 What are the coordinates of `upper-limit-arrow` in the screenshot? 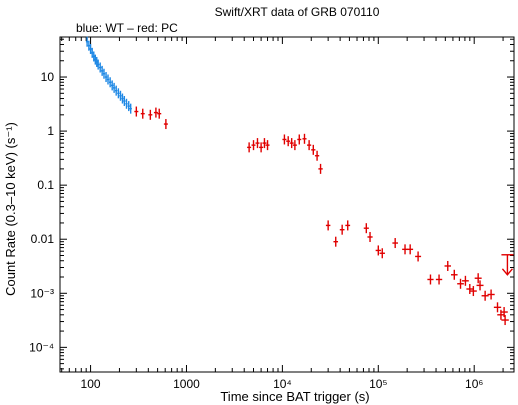 It's located at (507, 265).